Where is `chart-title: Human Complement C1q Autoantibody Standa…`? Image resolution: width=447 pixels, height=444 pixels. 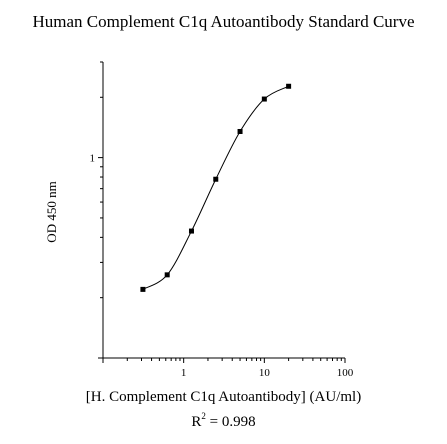 chart-title: Human Complement C1q Autoantibody Standa… is located at coordinates (223, 21).